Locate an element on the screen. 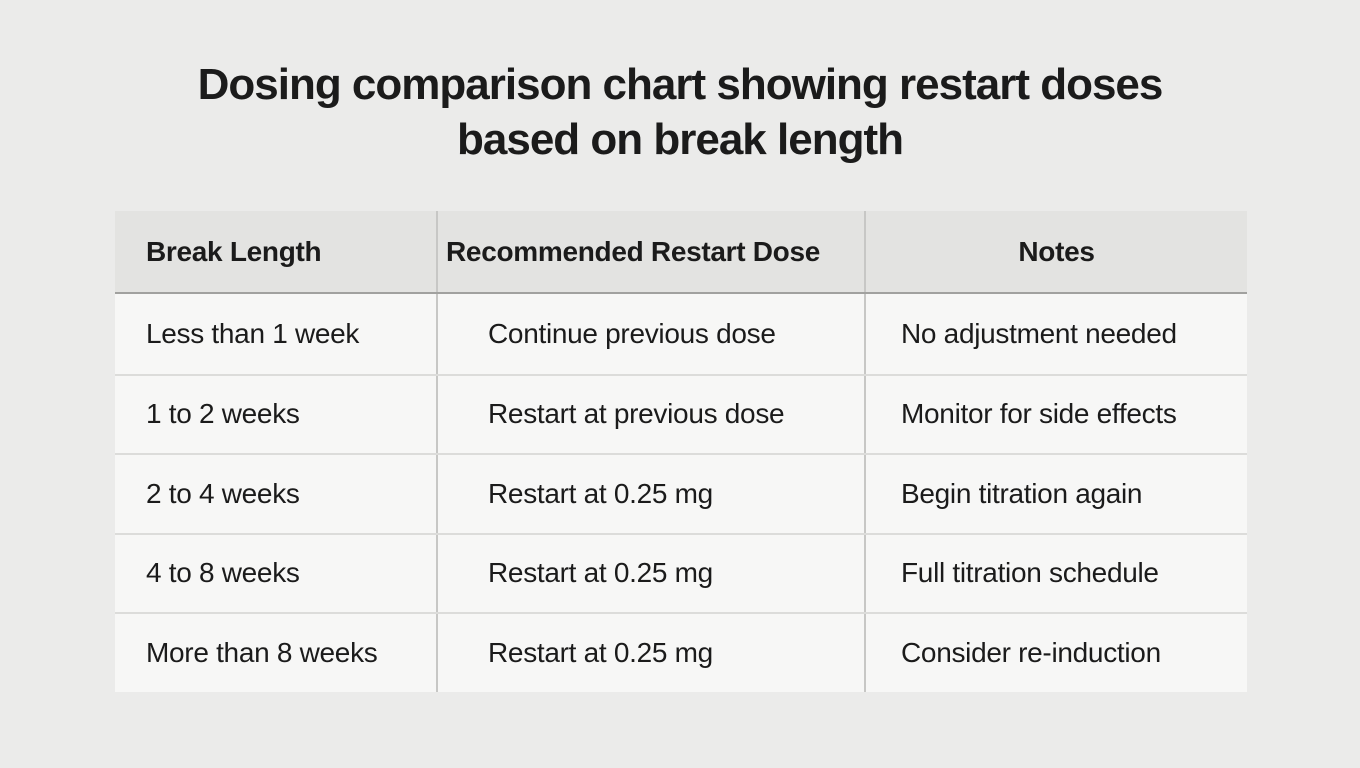 This screenshot has height=768, width=1360. cell-notes: Begin titration again is located at coordinates (1055, 494).